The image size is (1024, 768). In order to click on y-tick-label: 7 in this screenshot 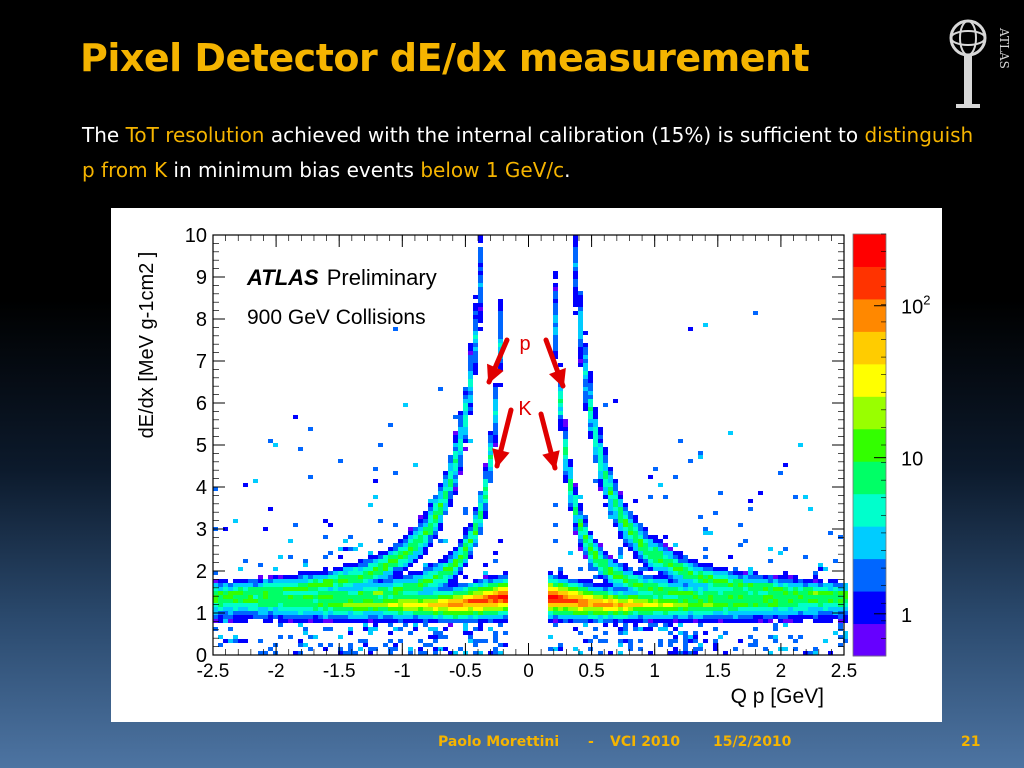, I will do `click(201, 362)`.